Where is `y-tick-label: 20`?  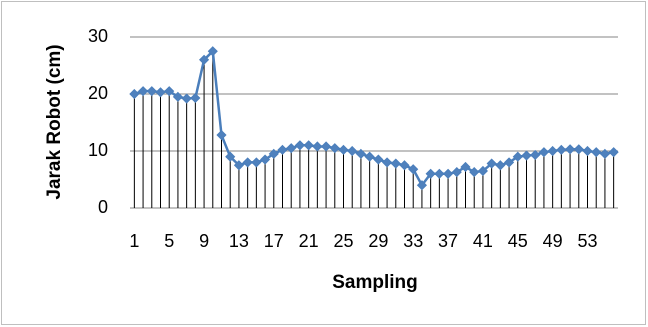 y-tick-label: 20 is located at coordinates (98, 93).